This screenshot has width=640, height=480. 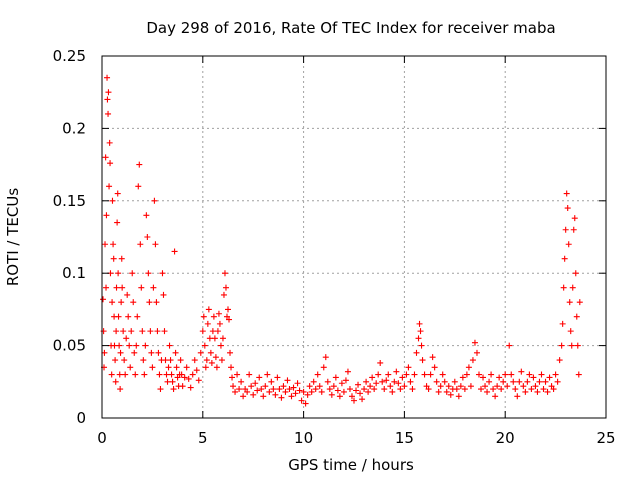 What do you see at coordinates (74, 273) in the screenshot?
I see `y-tick-label: 0.1` at bounding box center [74, 273].